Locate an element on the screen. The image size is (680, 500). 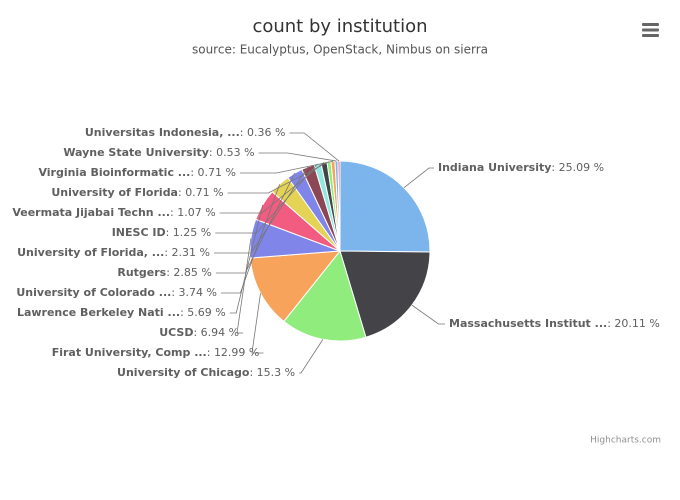
label-value: 6.94 % is located at coordinates (220, 332).